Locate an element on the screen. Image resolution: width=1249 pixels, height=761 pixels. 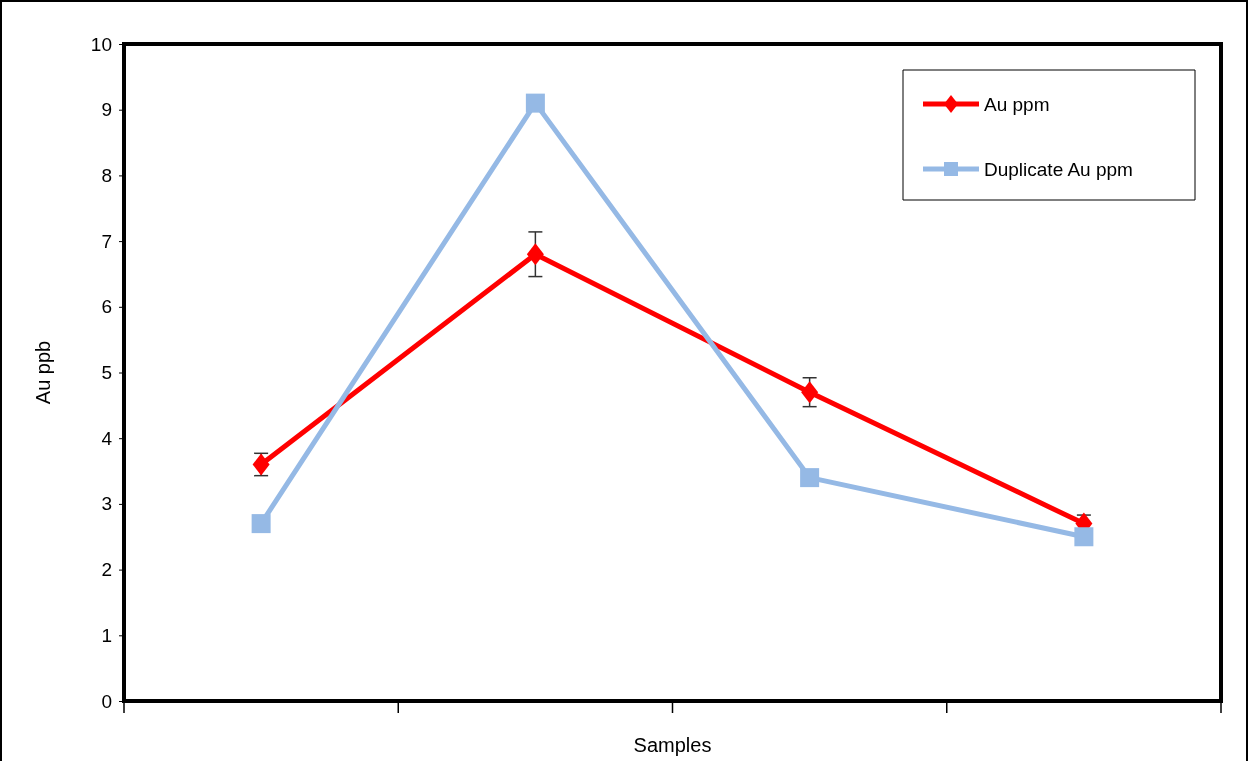
y-tick-label: 4 is located at coordinates (107, 438).